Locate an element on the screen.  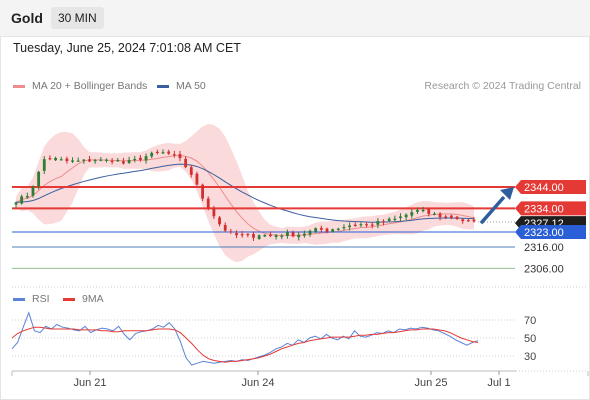
legend-rsi-label: RSI is located at coordinates (41, 299).